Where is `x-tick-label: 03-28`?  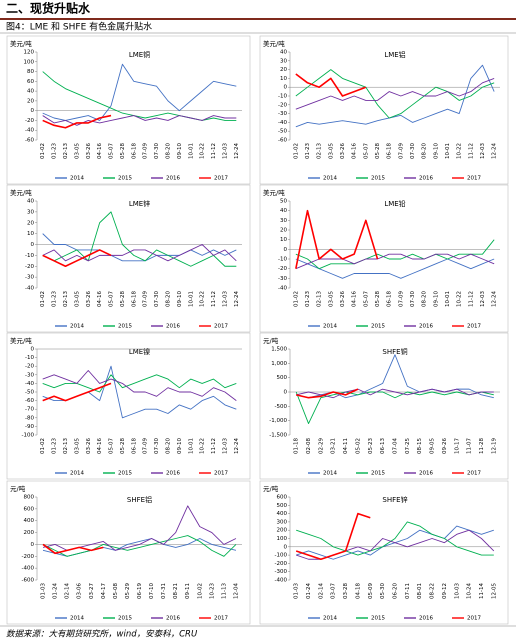
x-tick-label: 03-28 is located at coordinates (346, 591).